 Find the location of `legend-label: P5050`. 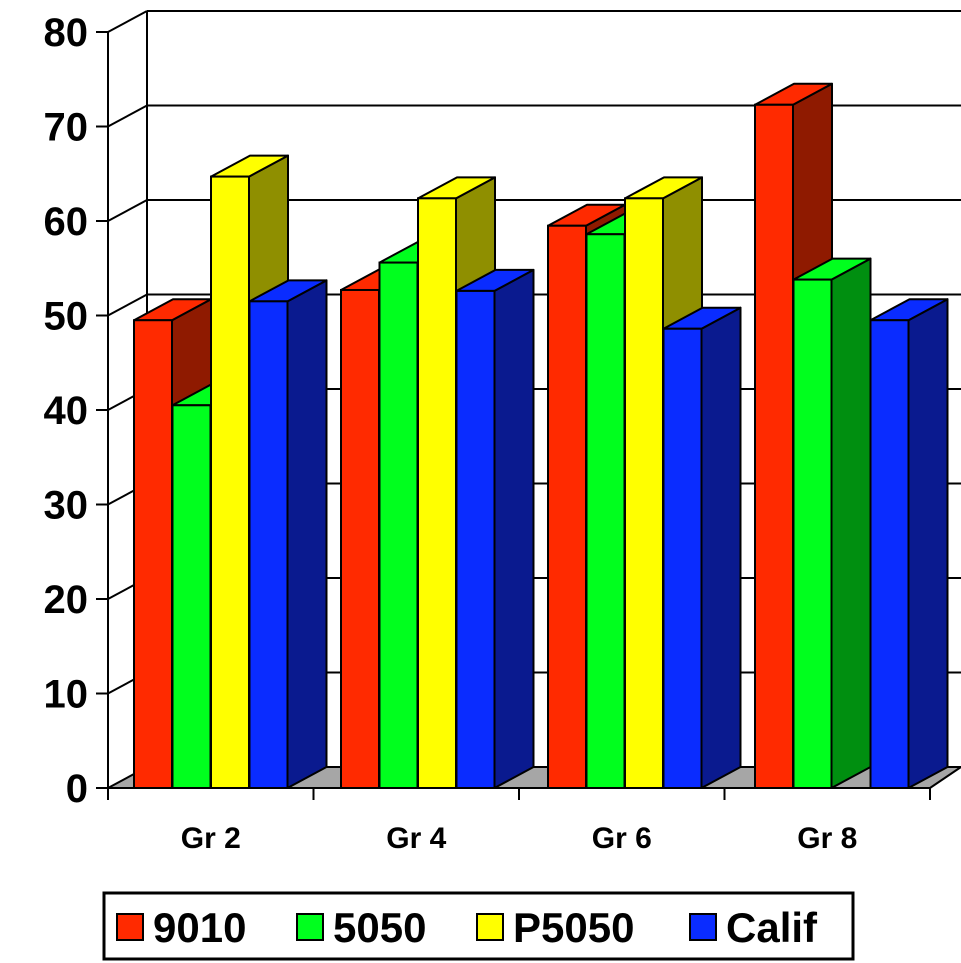

legend-label: P5050 is located at coordinates (573, 927).